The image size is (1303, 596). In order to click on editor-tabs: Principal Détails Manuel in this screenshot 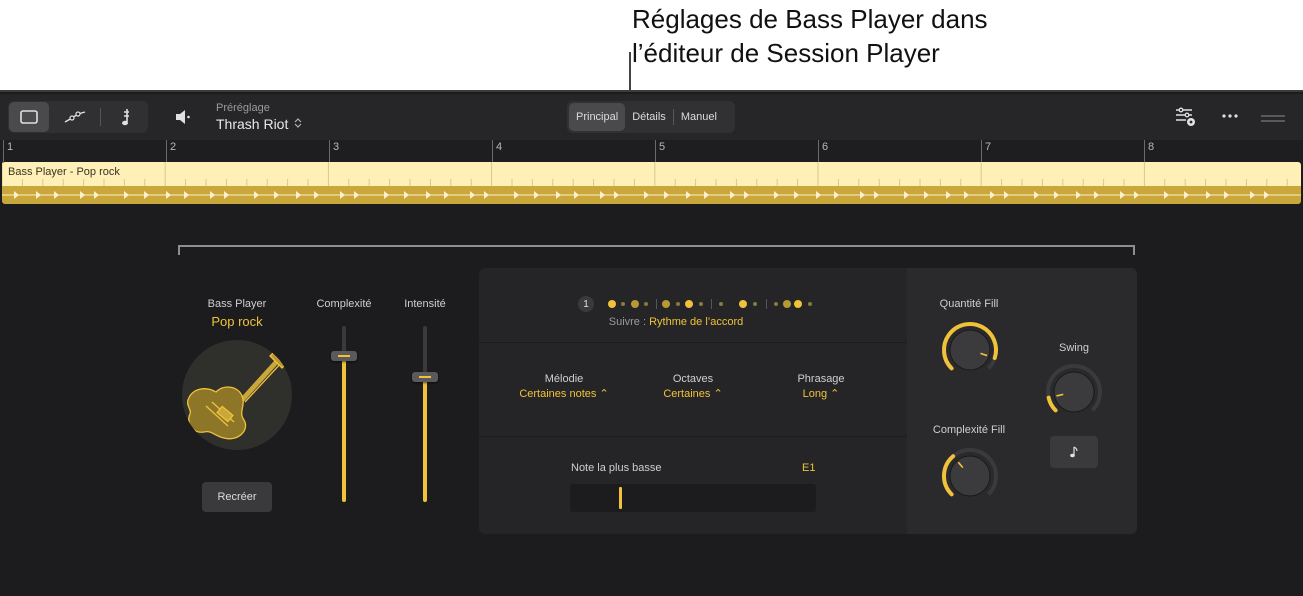, I will do `click(651, 117)`.